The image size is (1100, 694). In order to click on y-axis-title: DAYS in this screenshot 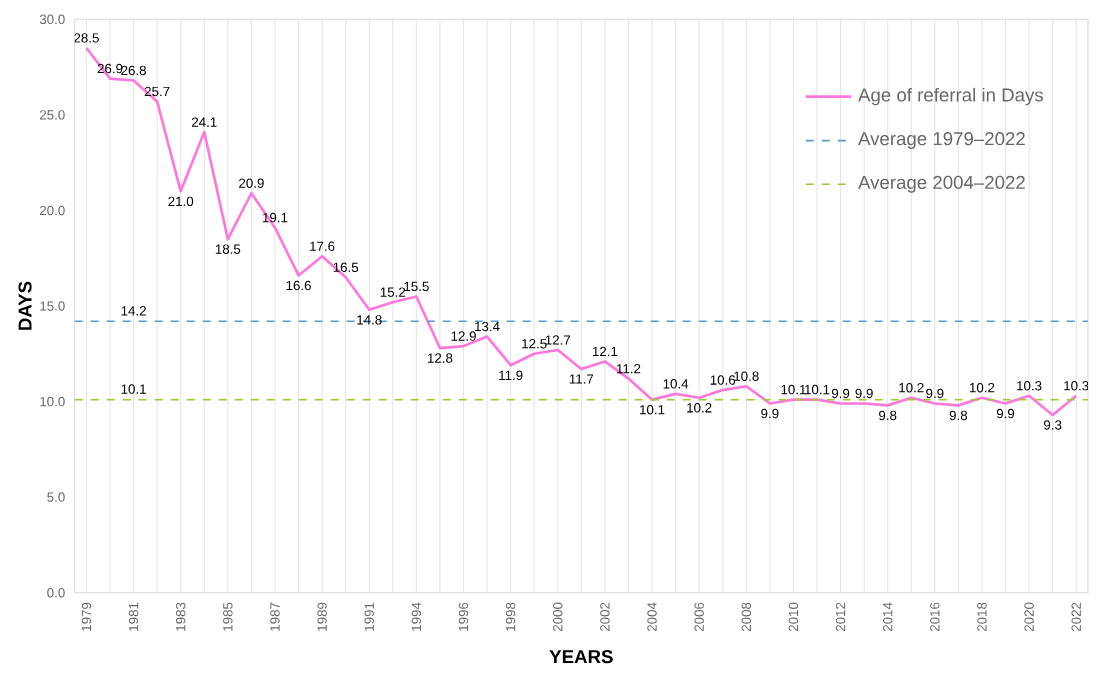, I will do `click(25, 305)`.